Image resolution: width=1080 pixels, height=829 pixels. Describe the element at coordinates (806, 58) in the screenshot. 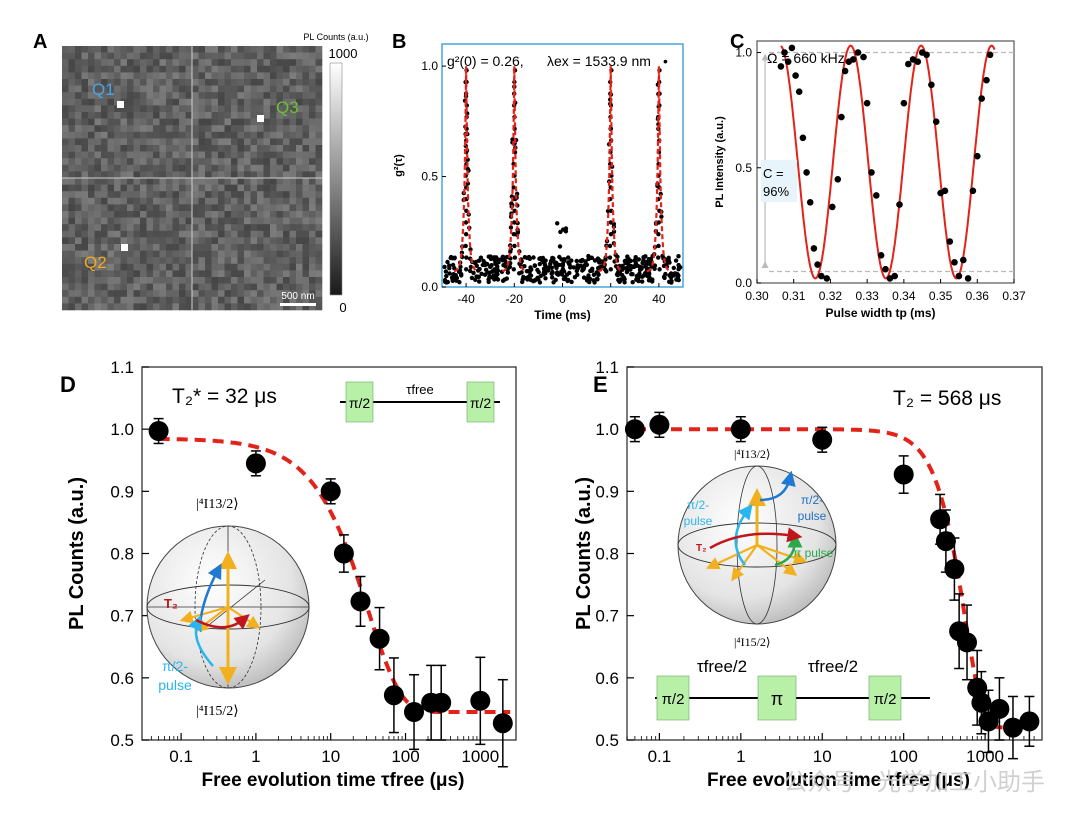

I see `omega-annotation: Ω = 660 kHz` at that location.